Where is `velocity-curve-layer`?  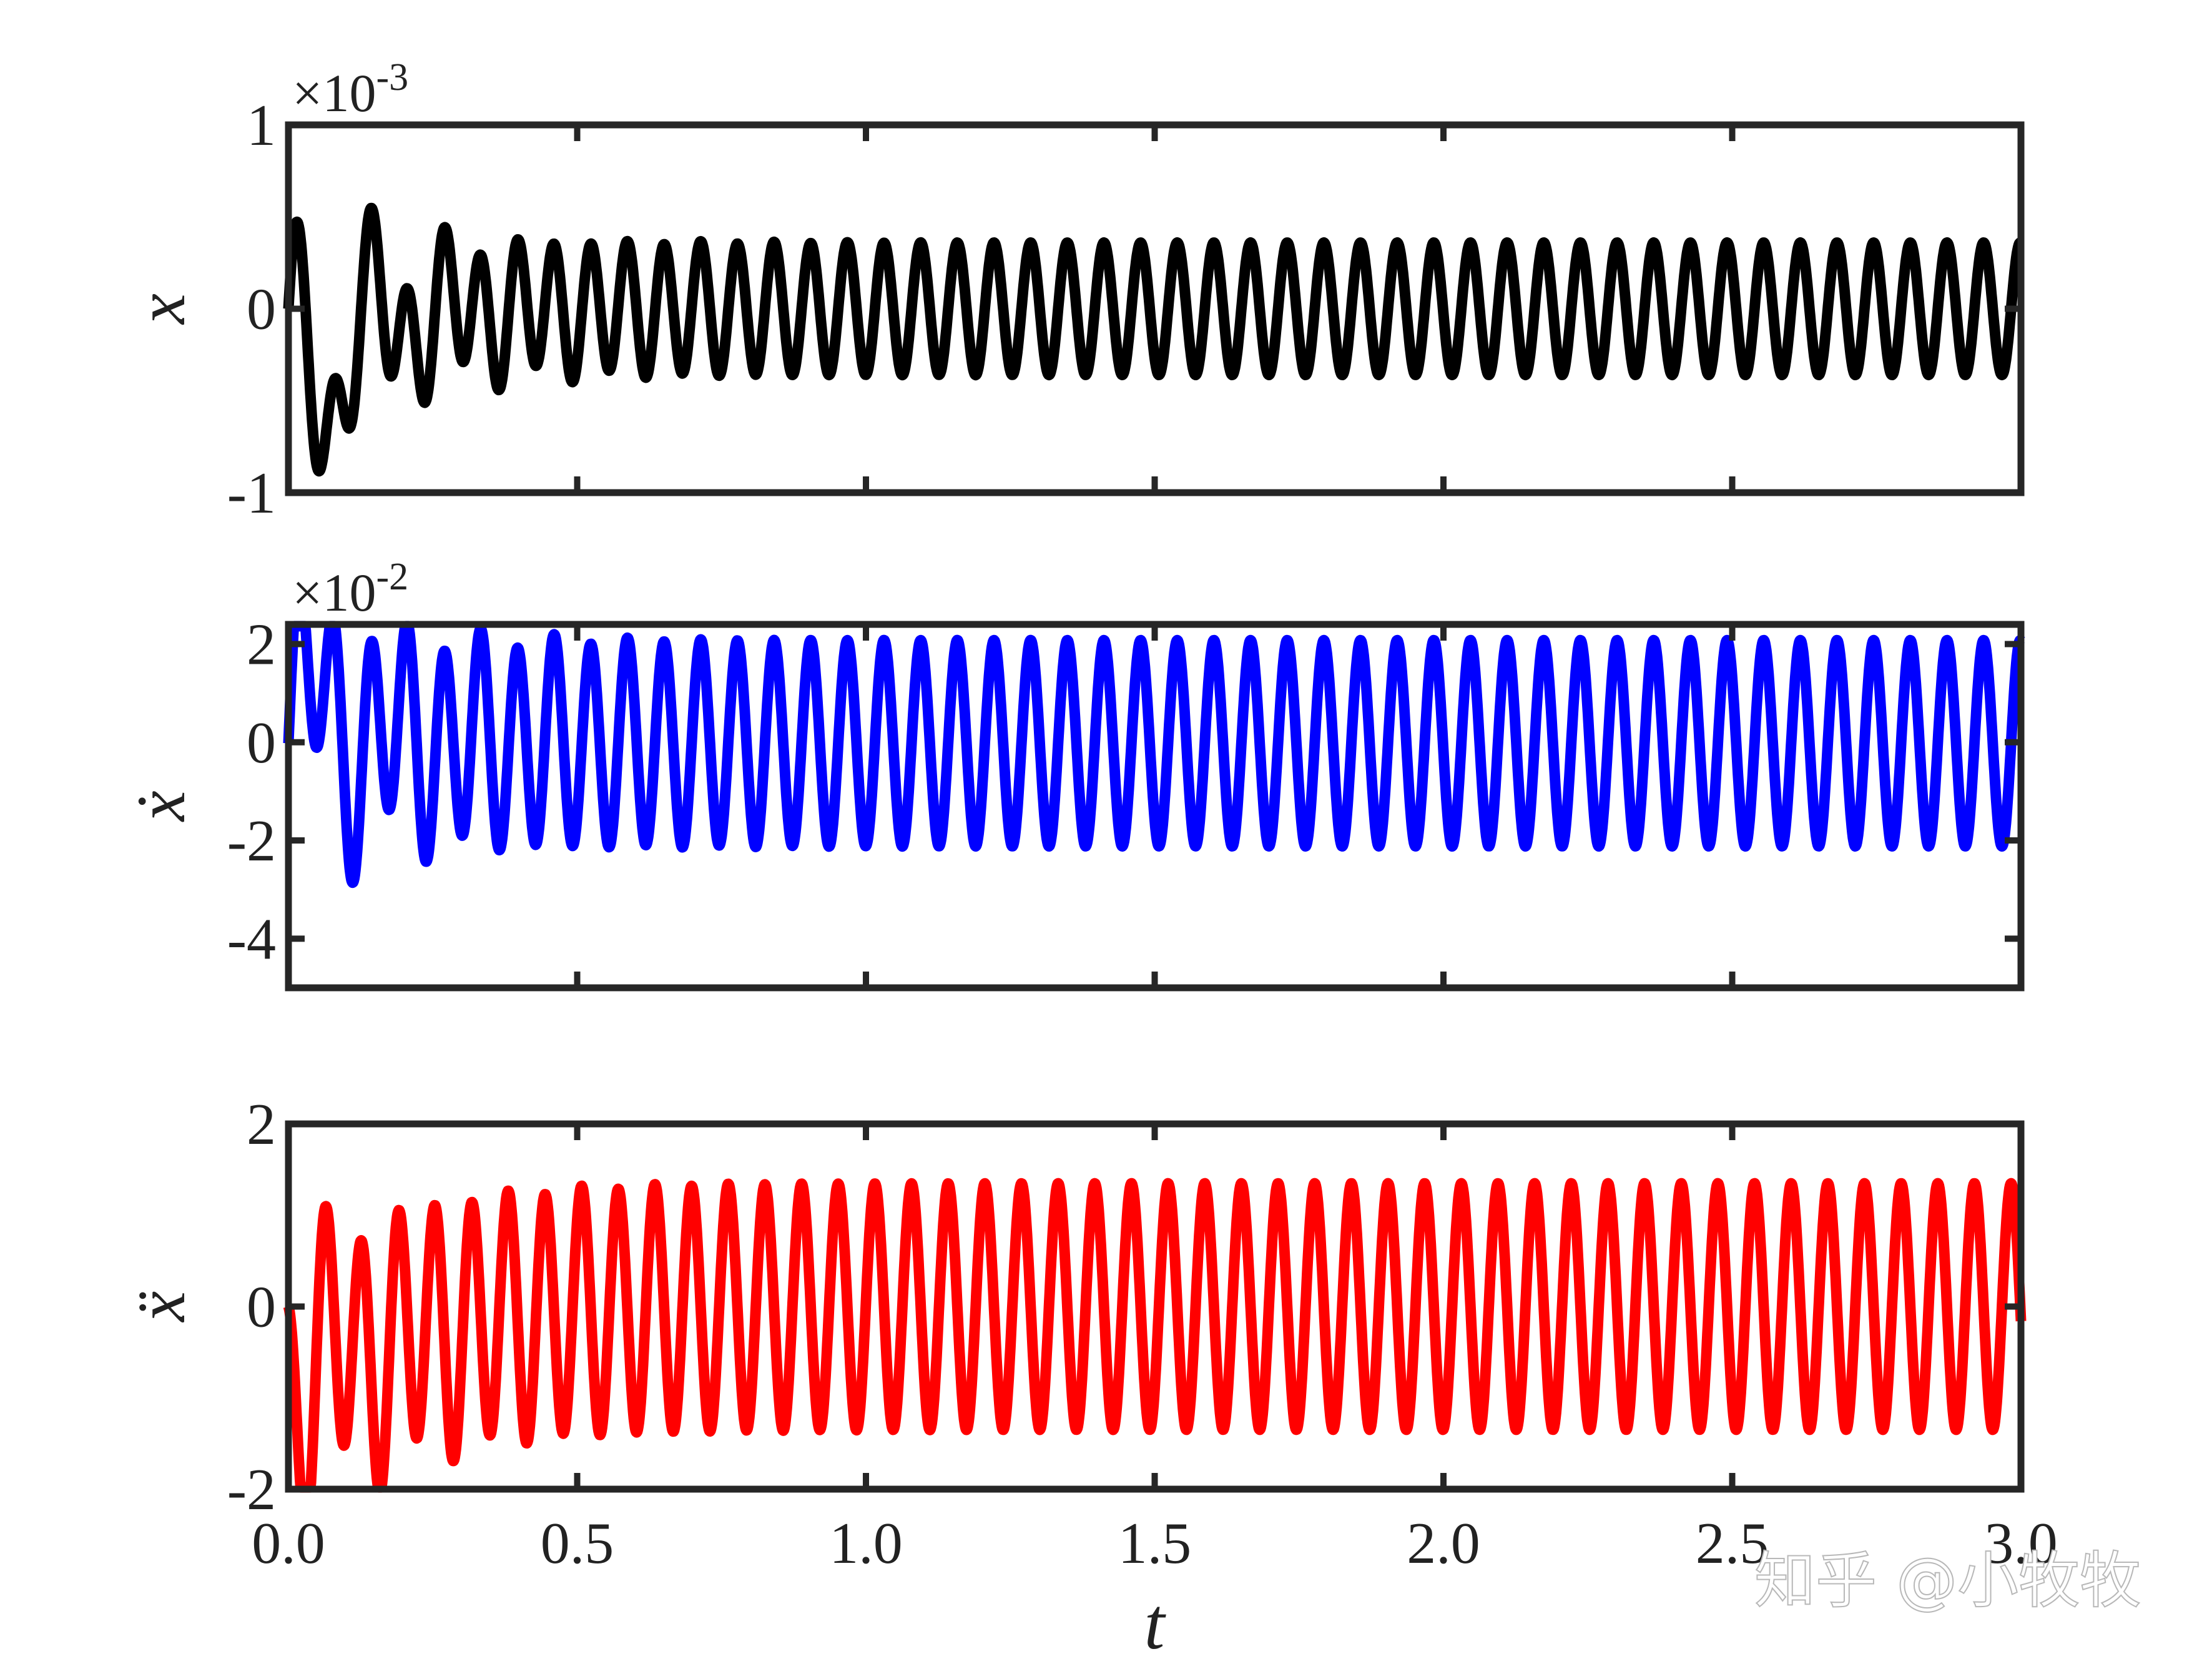 velocity-curve-layer is located at coordinates (1154, 755).